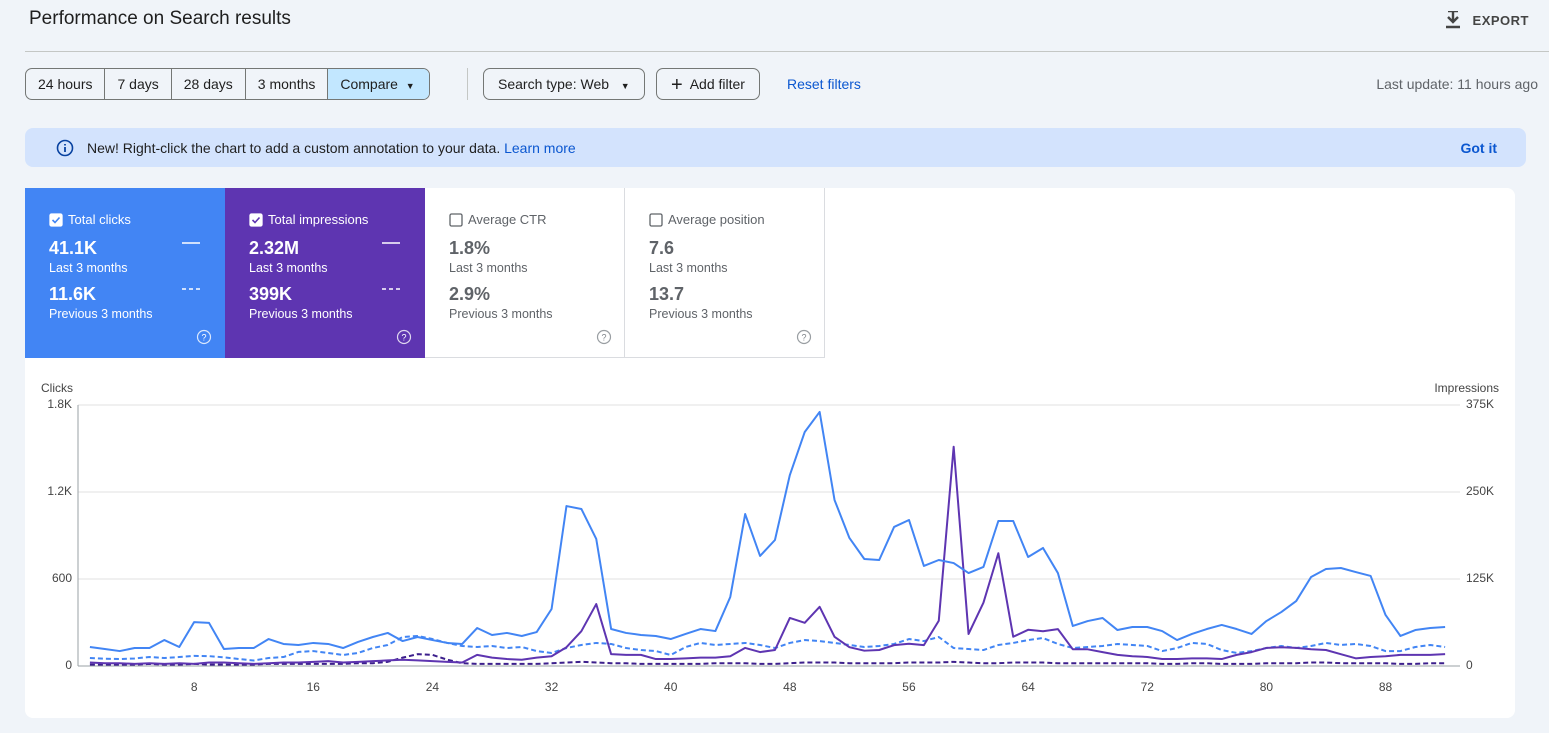 Image resolution: width=1549 pixels, height=733 pixels. Describe the element at coordinates (554, 84) in the screenshot. I see `search-type-label: Search type: Web` at that location.